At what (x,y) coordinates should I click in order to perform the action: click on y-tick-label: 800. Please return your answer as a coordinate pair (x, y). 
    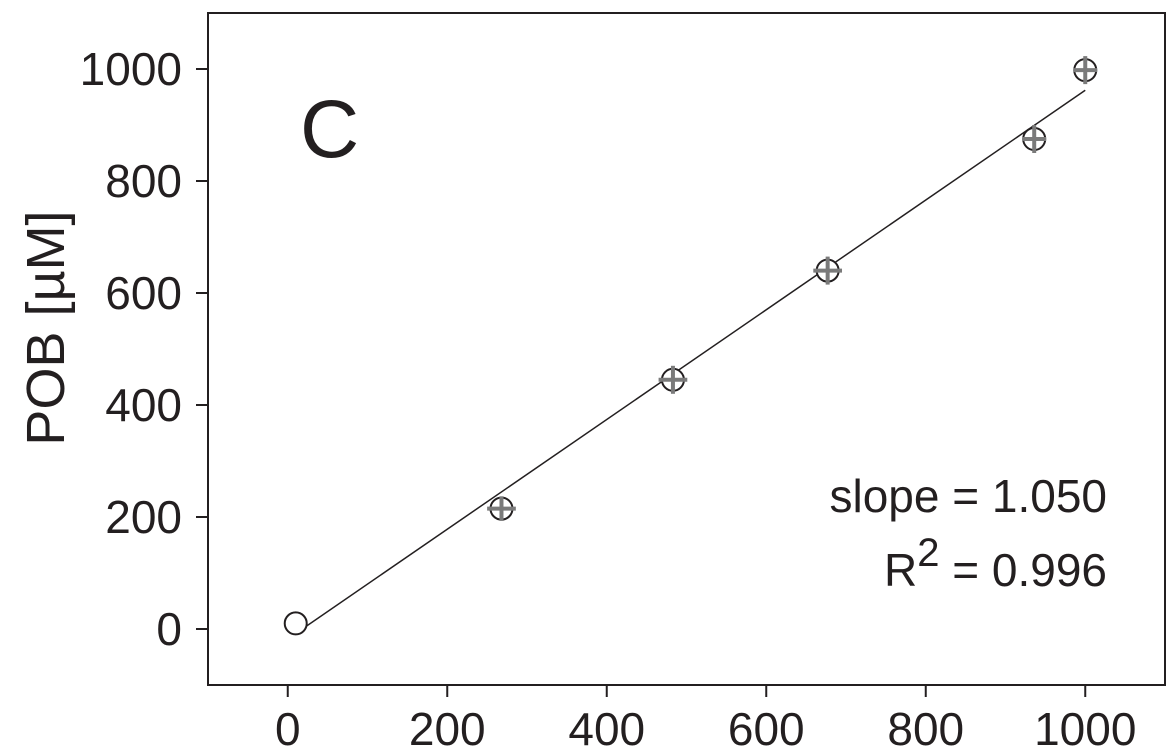
    Looking at the image, I should click on (143, 181).